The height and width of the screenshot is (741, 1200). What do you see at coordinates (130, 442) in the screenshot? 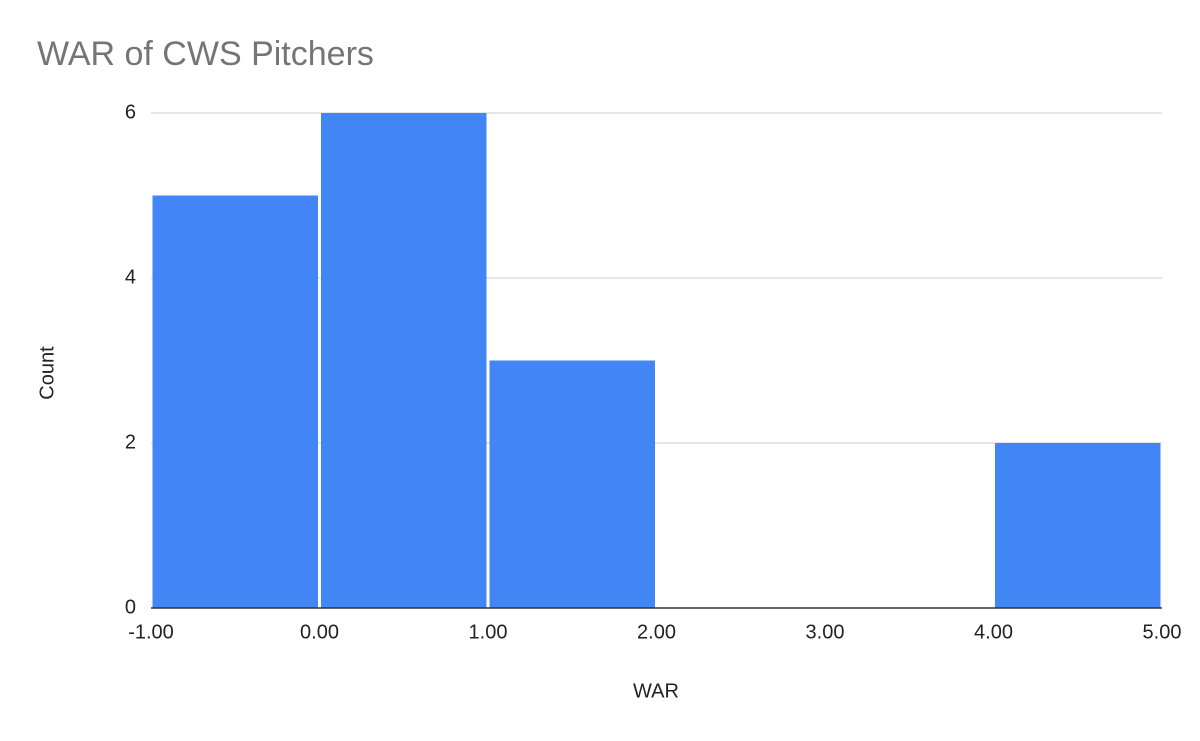
I see `y-tick-label: 2` at bounding box center [130, 442].